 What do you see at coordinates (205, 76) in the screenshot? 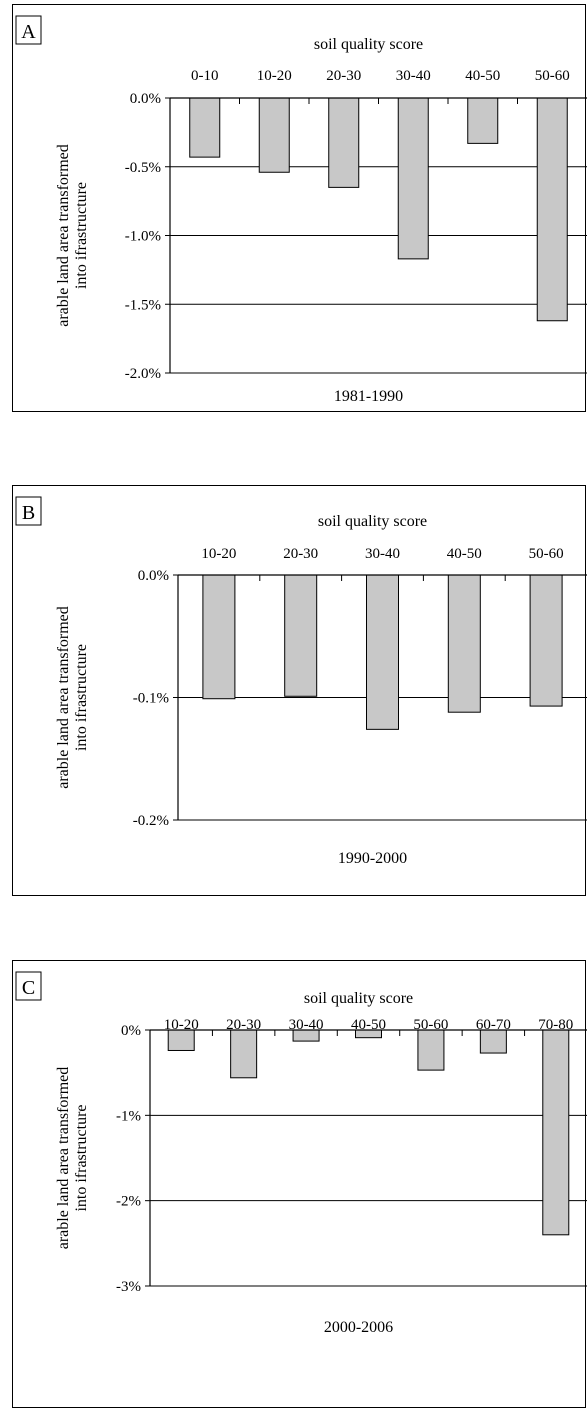
I see `category-label: 0-10` at bounding box center [205, 76].